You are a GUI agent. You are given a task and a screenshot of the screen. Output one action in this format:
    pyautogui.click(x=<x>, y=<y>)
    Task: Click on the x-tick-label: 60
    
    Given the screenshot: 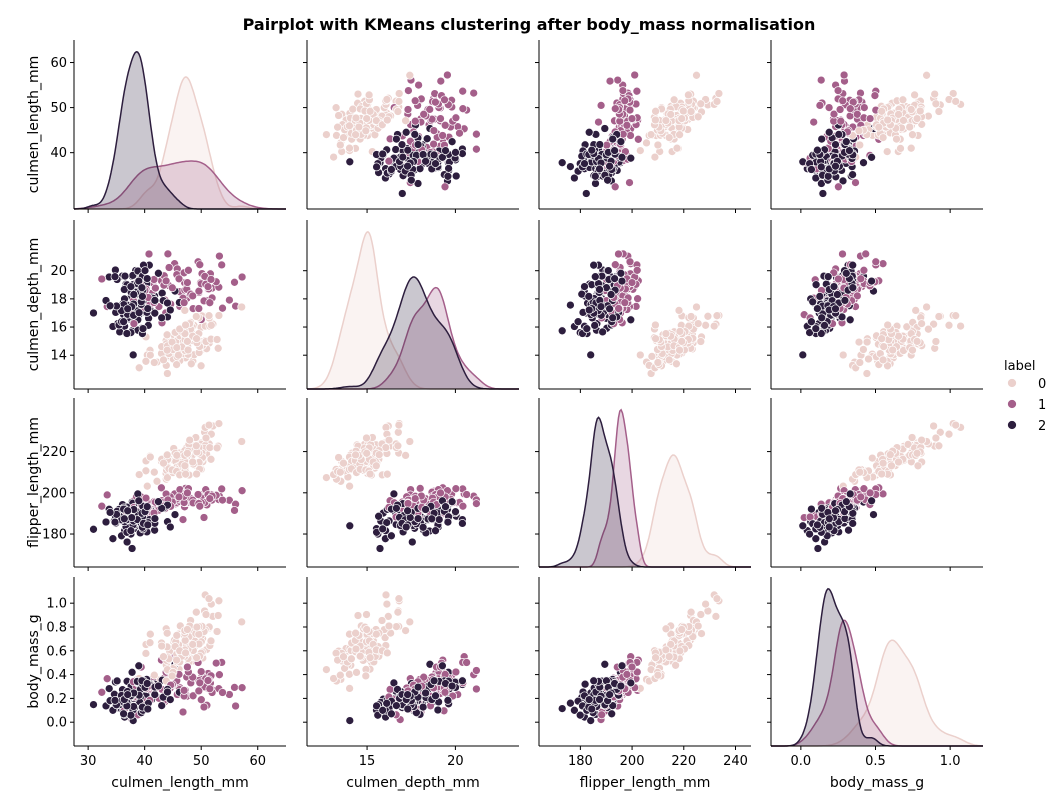 What is the action you would take?
    pyautogui.click(x=257, y=761)
    